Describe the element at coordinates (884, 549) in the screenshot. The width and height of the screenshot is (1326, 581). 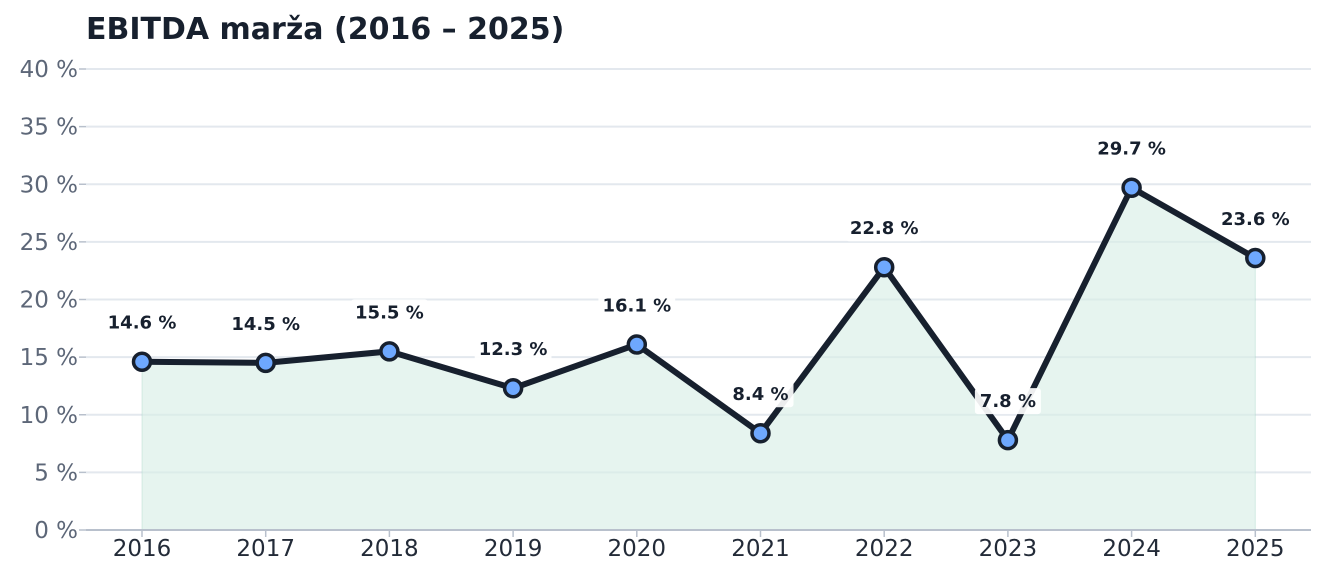
I see `x-tick-label: 2022` at that location.